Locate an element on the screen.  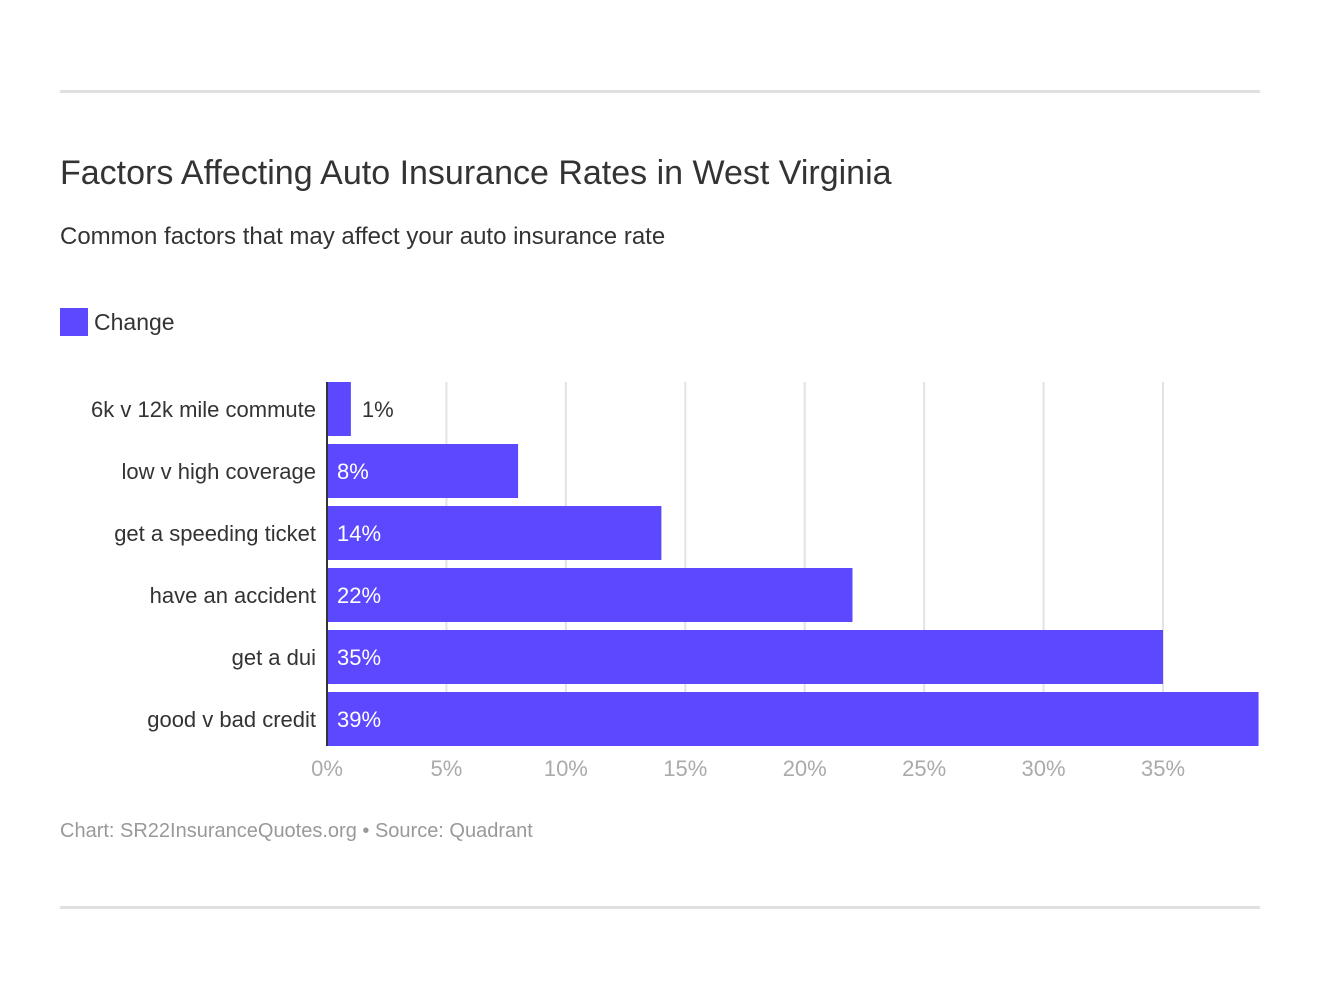
data-label: 1% is located at coordinates (378, 409).